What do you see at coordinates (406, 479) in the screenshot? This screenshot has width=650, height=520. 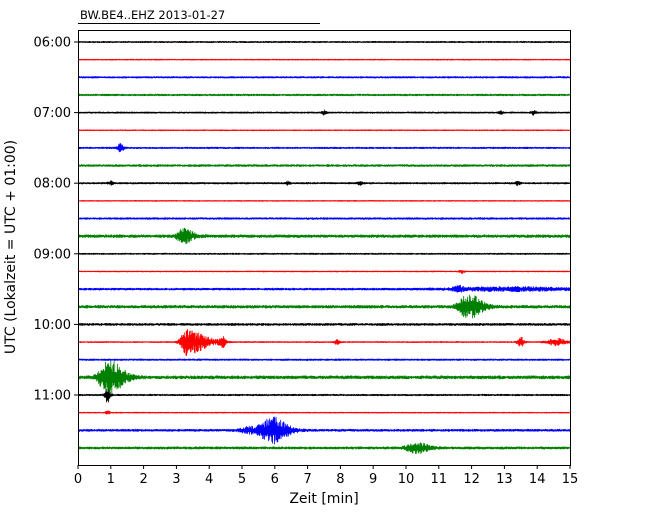 I see `x-tick-label: 10` at bounding box center [406, 479].